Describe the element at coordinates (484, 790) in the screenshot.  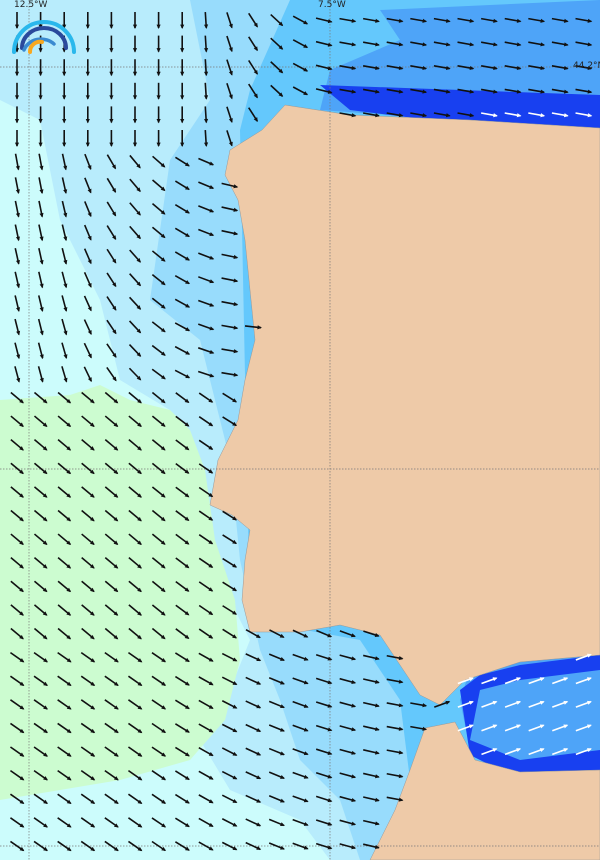
I see `africa-land` at that location.